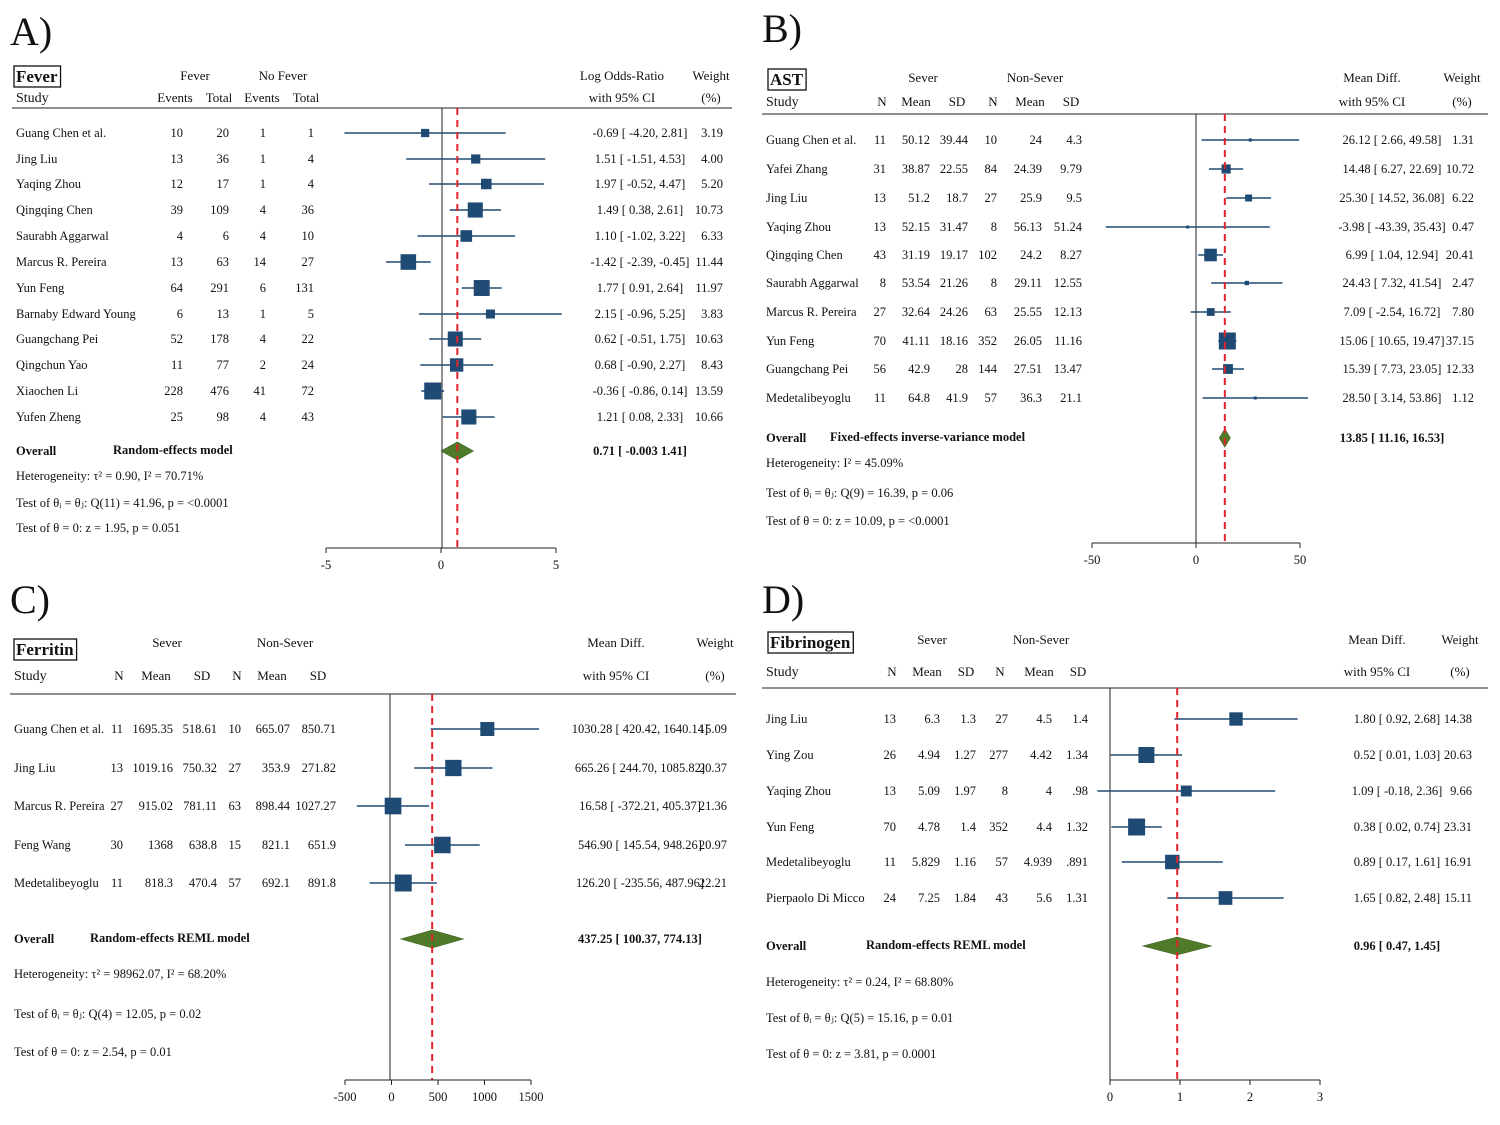 The height and width of the screenshot is (1125, 1500). Describe the element at coordinates (1392, 398) in the screenshot. I see `panel-b-study-ci: 28.50 [ 3.14, 53.86]` at that location.